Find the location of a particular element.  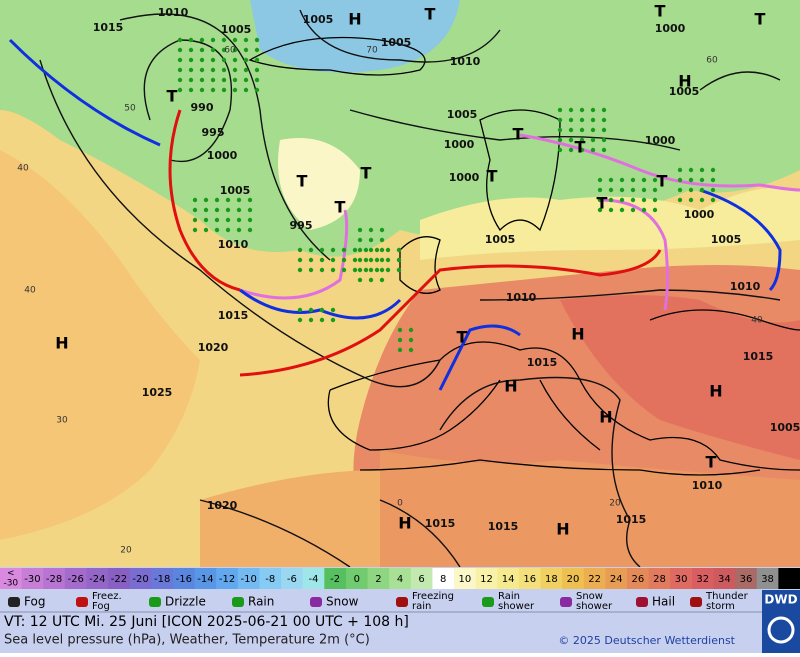

pressure-label: 1000 is located at coordinates (699, 214).